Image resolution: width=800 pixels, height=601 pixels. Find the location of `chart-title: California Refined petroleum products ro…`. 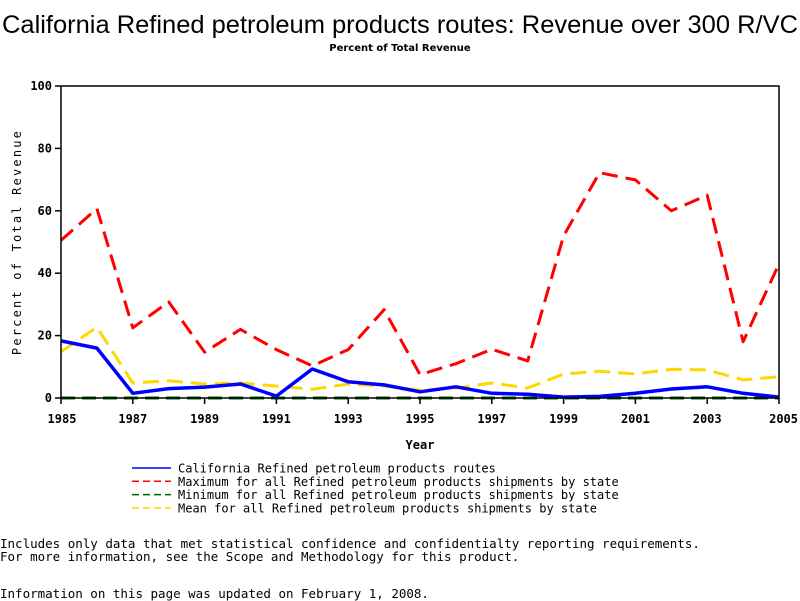

chart-title: California Refined petroleum products ro… is located at coordinates (400, 25).